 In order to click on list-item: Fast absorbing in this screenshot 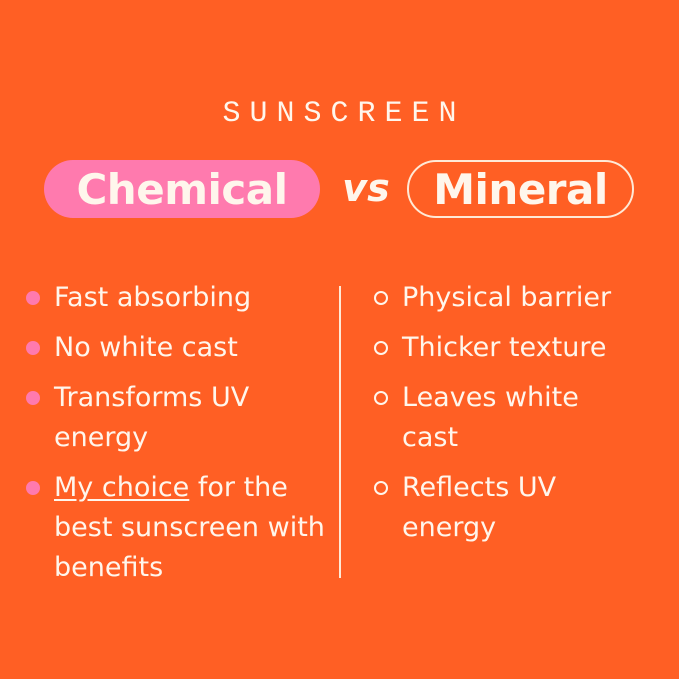, I will do `click(179, 298)`.